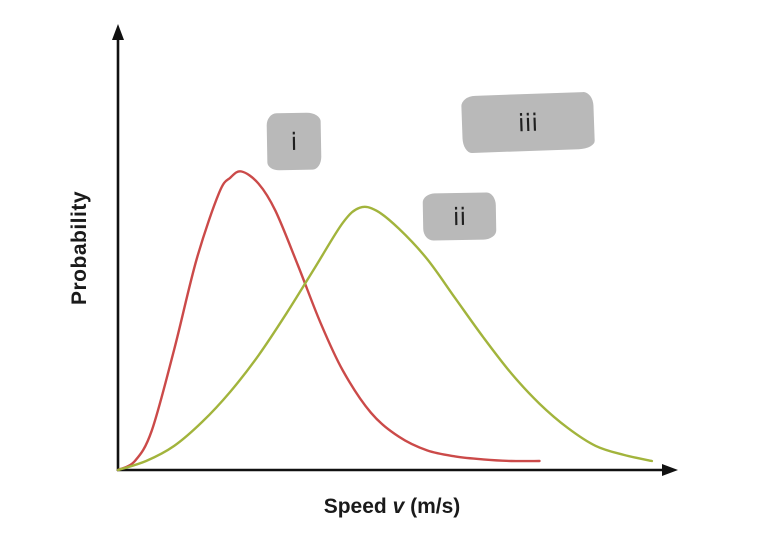 The height and width of the screenshot is (538, 764). Describe the element at coordinates (358, 506) in the screenshot. I see `x-axis-label-prefix: Speed` at that location.